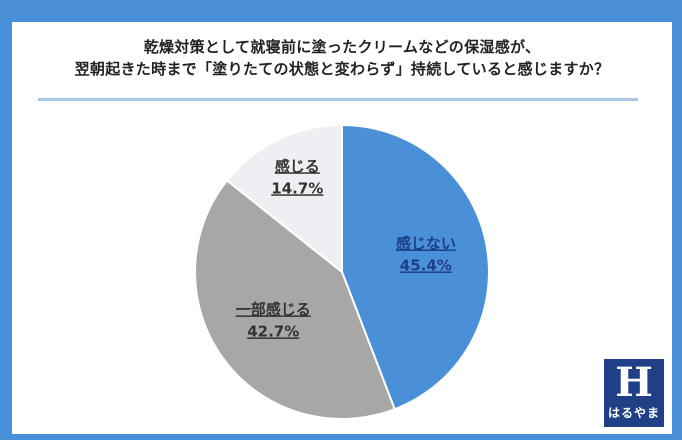 This screenshot has width=682, height=440. I want to click on pie-label-0: 感じない, so click(426, 243).